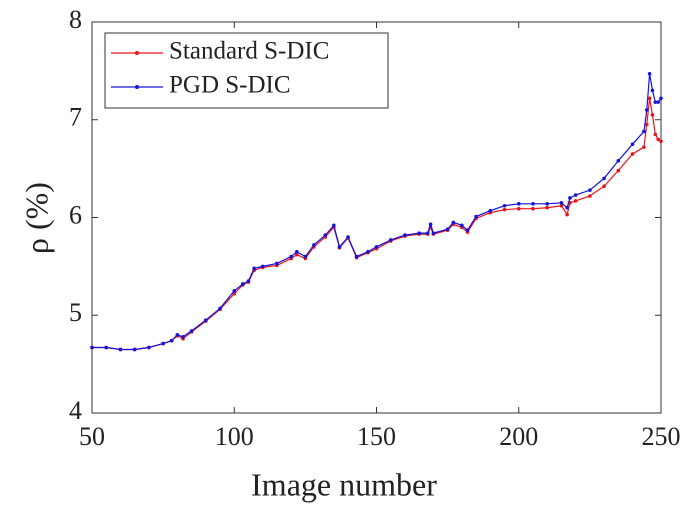 This screenshot has width=688, height=510. I want to click on x-tick-label: 100, so click(234, 436).